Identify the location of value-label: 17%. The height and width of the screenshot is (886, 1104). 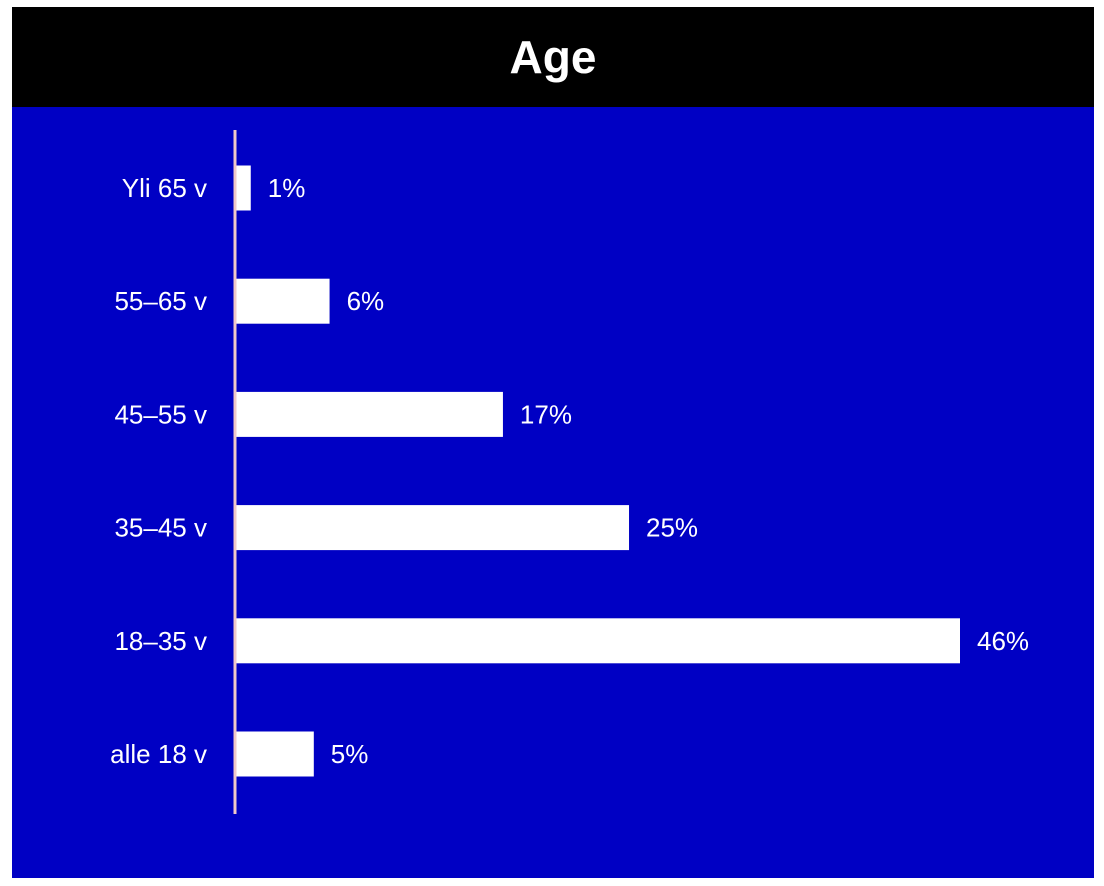
(546, 414).